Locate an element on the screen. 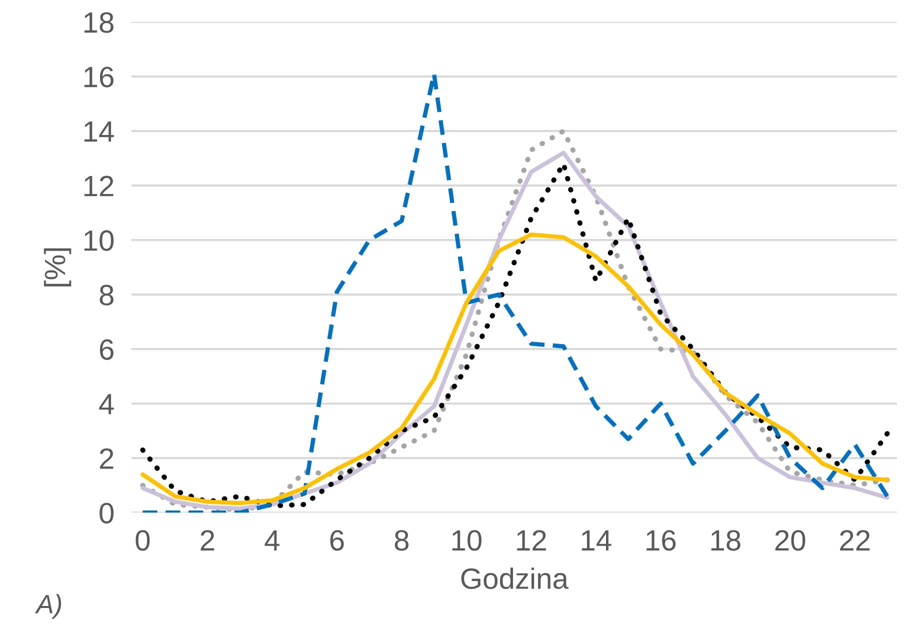 Image resolution: width=906 pixels, height=629 pixels. y-tick-label: 0 is located at coordinates (107, 513).